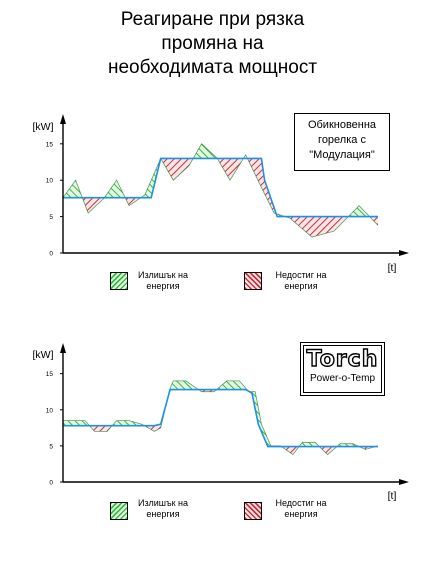 The height and width of the screenshot is (568, 425). Describe the element at coordinates (342, 359) in the screenshot. I see `torch-logo-text: Torch` at that location.